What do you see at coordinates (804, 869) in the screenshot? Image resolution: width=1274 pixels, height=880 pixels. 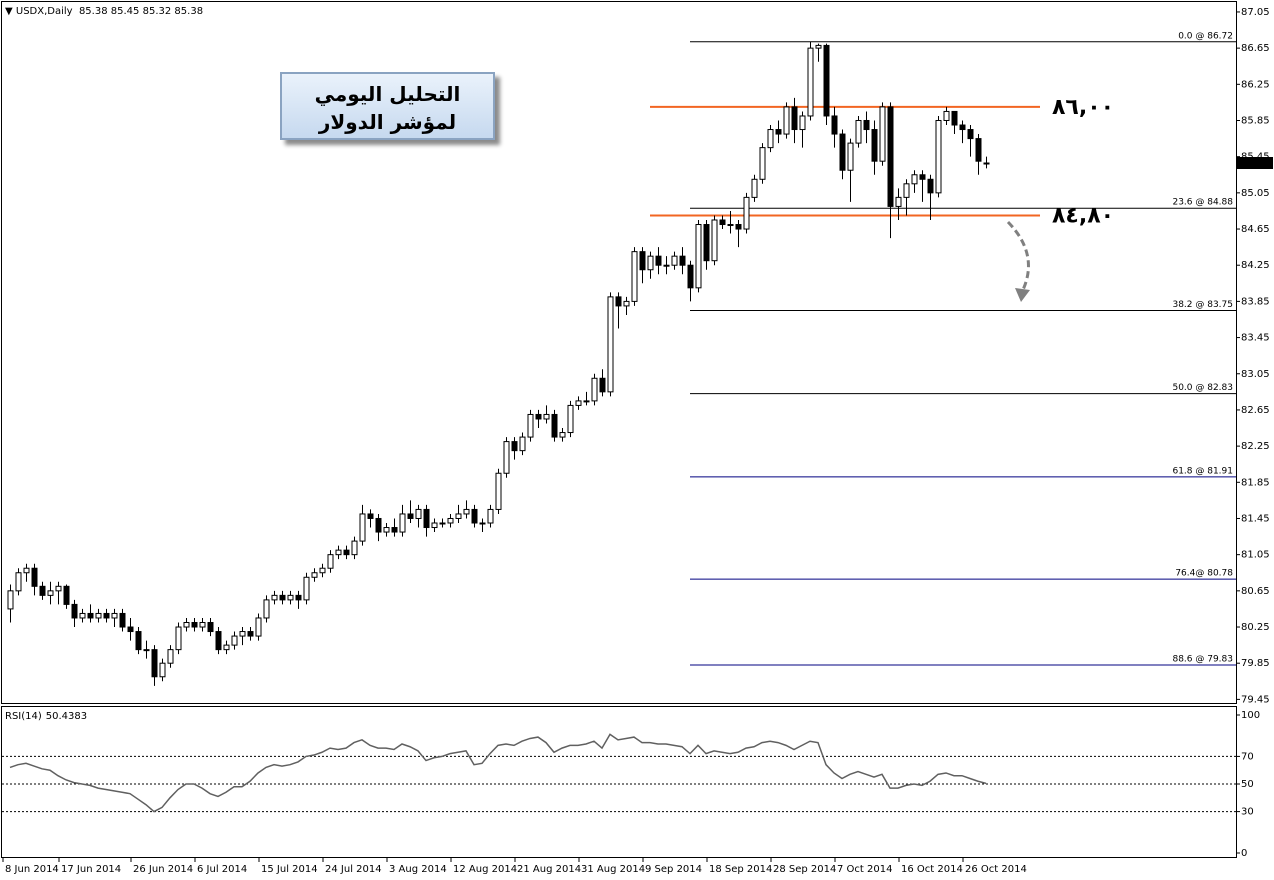 I see `x-tick-label: 28 Sep 2014` at bounding box center [804, 869].